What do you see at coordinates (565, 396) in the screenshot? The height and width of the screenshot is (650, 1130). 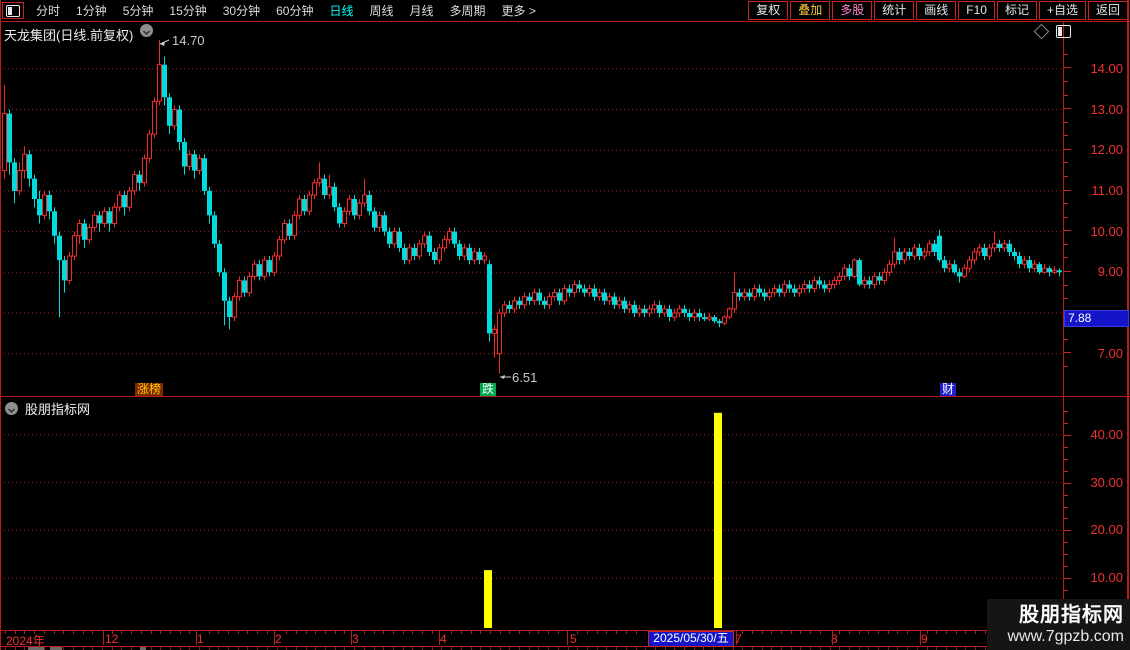 I see `panel-divider` at bounding box center [565, 396].